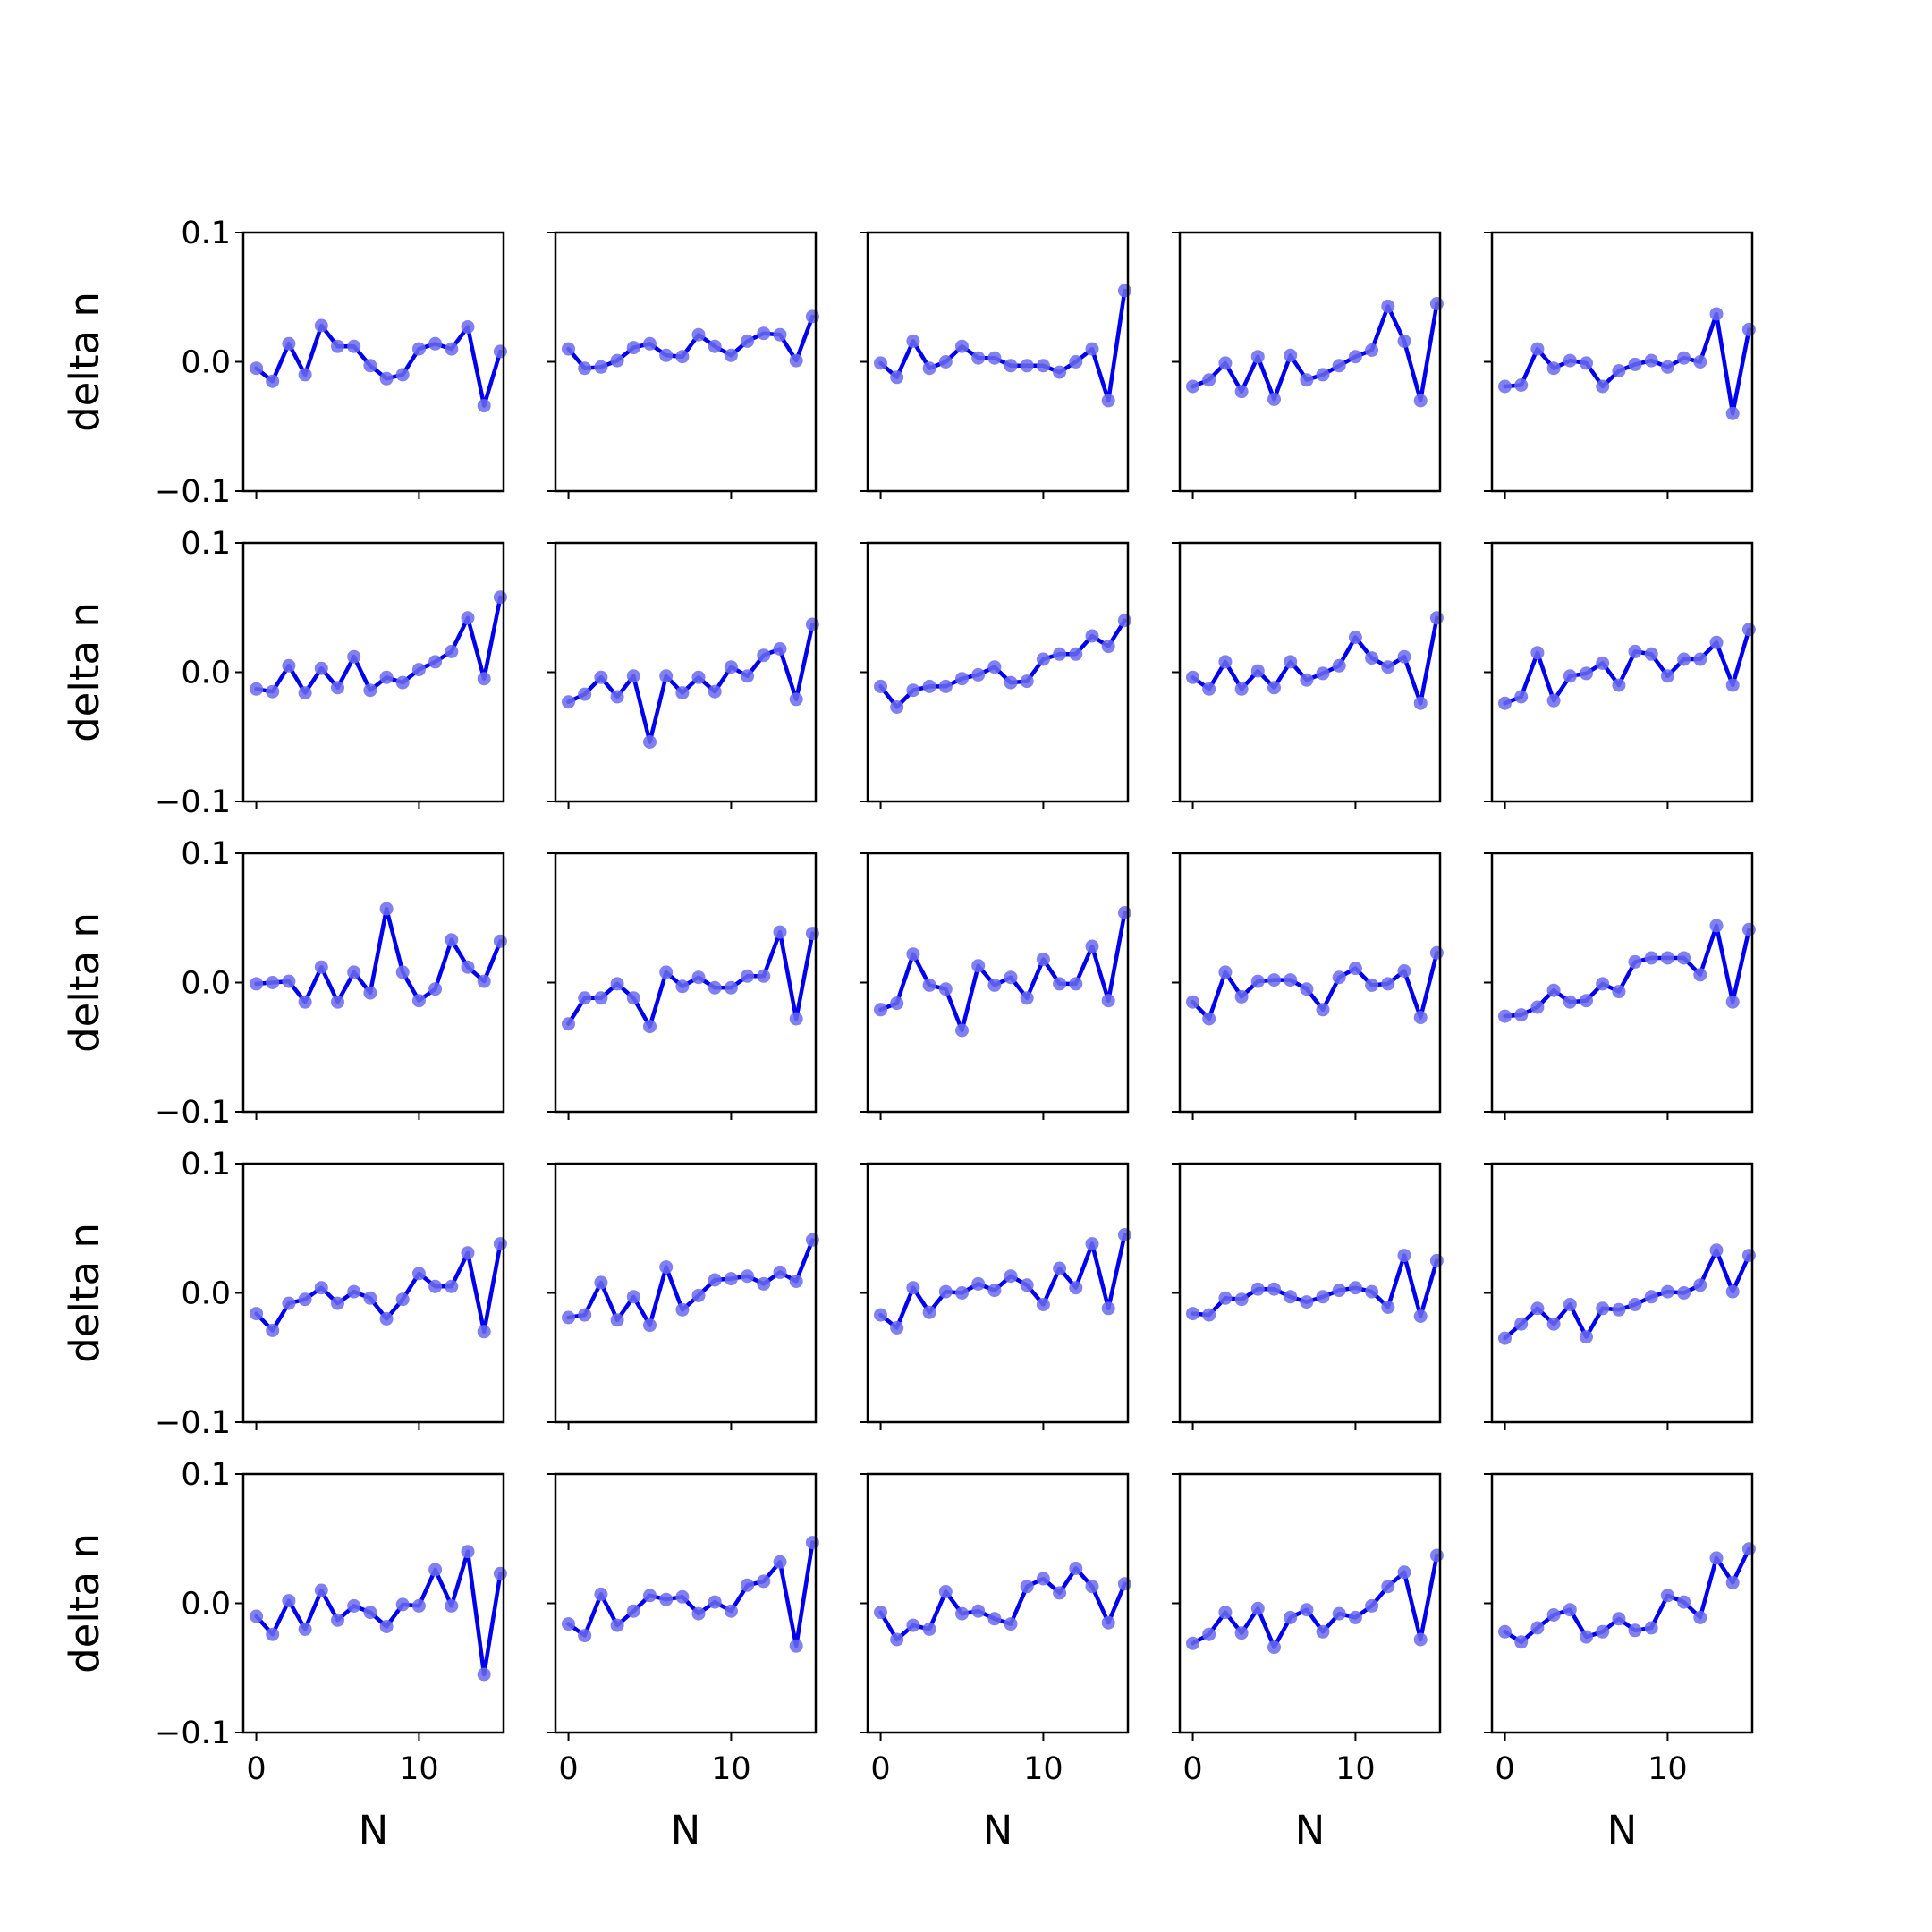  I want to click on x-axis-label: N, so click(1622, 1830).